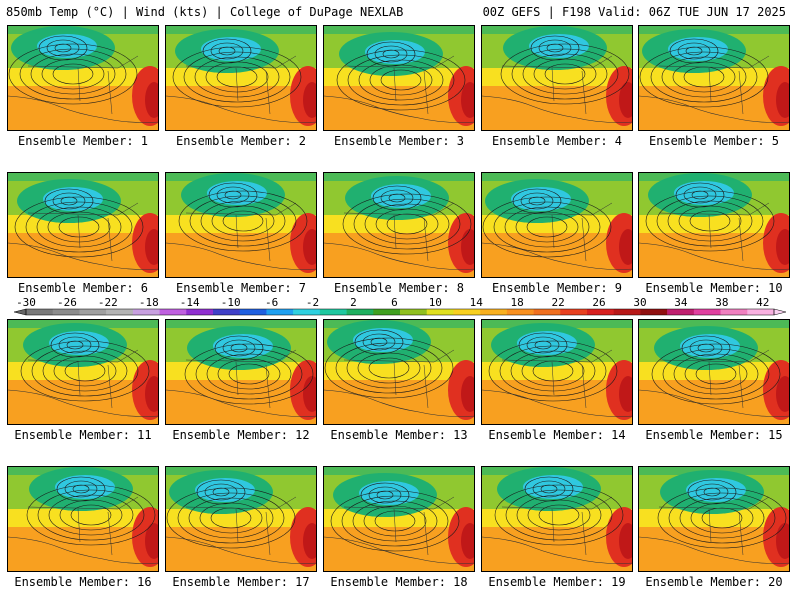 The image size is (800, 600). Describe the element at coordinates (714, 141) in the screenshot. I see `ensemble-member-label: Ensemble Member: 5` at that location.